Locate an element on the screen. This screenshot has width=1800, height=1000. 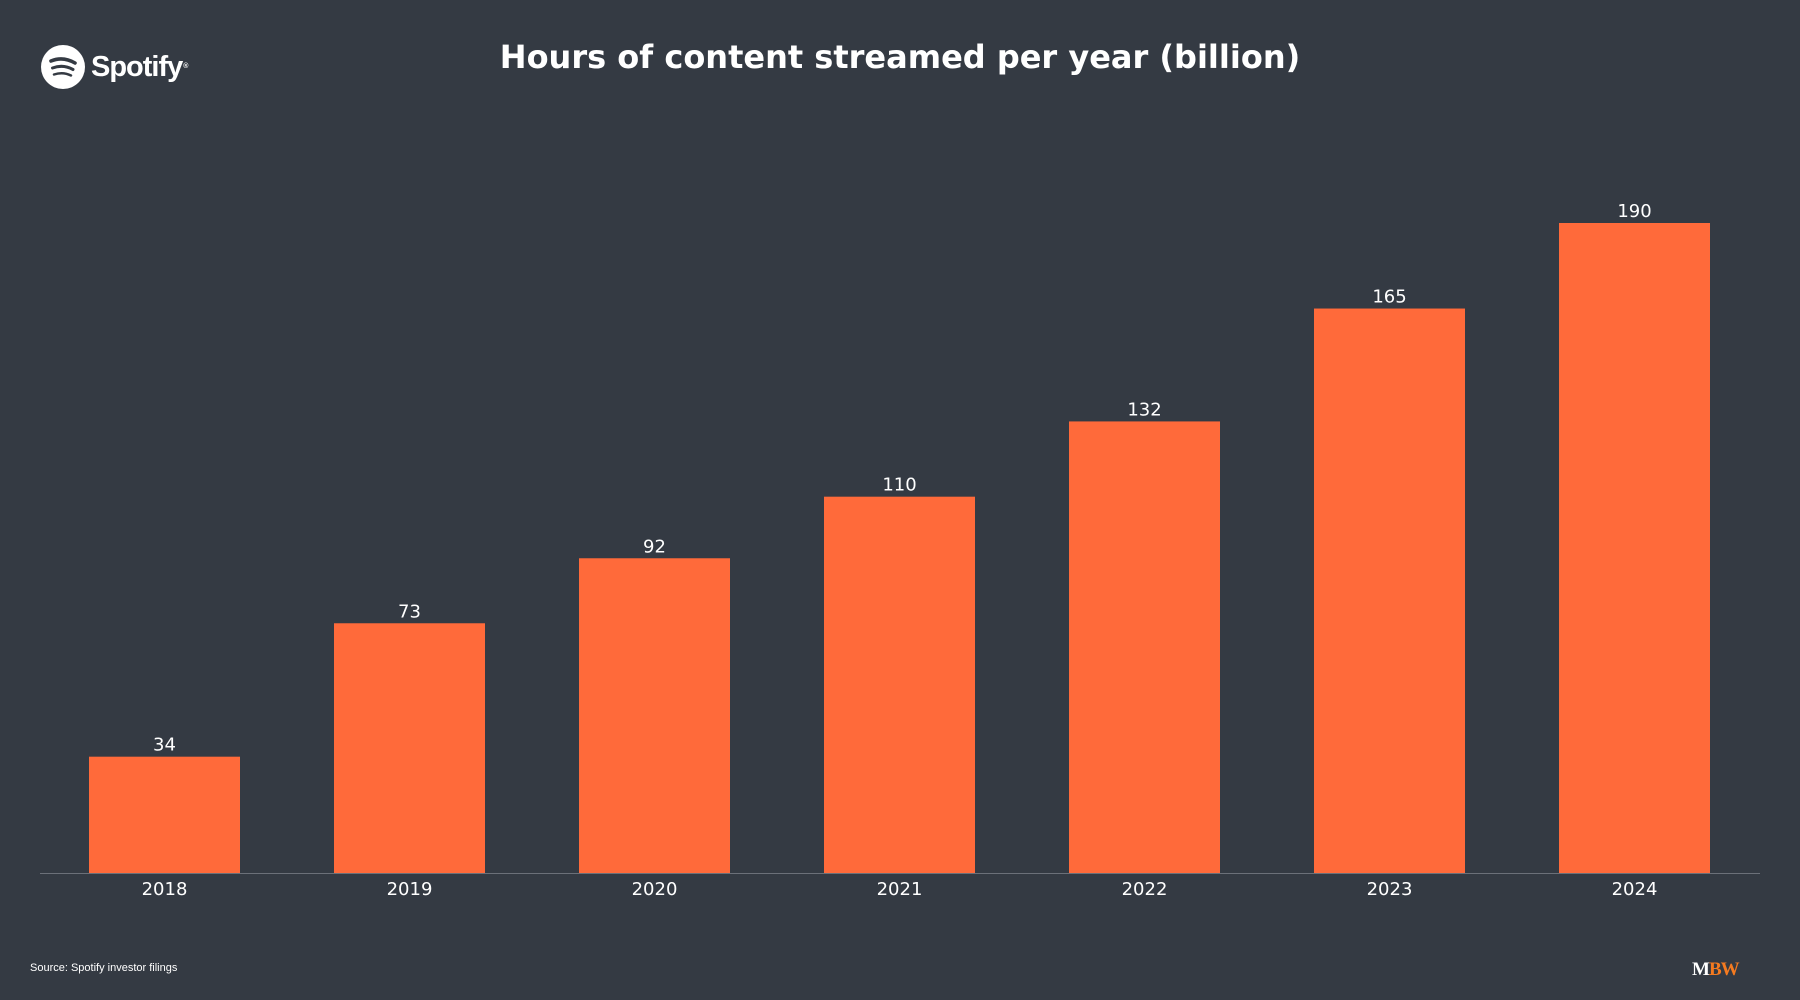
data-label-2022: 132 is located at coordinates (1144, 409).